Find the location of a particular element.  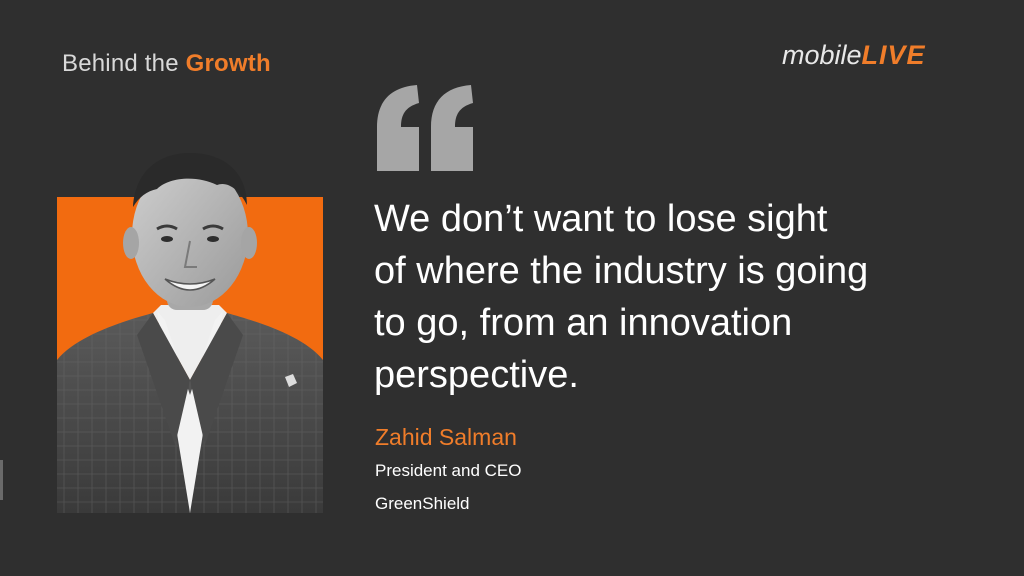

quote-line: to go, from an innovation is located at coordinates (583, 323).